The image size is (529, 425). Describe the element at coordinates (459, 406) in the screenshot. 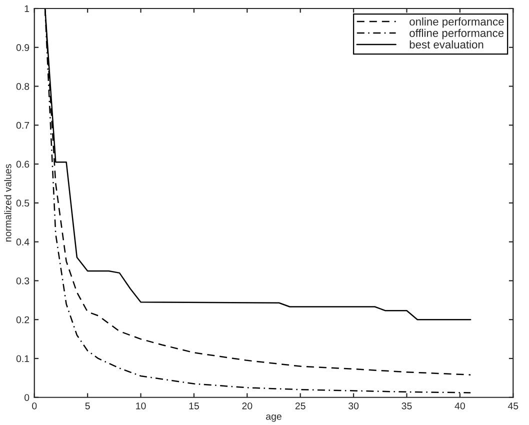

I see `x-tick-label: 40` at that location.